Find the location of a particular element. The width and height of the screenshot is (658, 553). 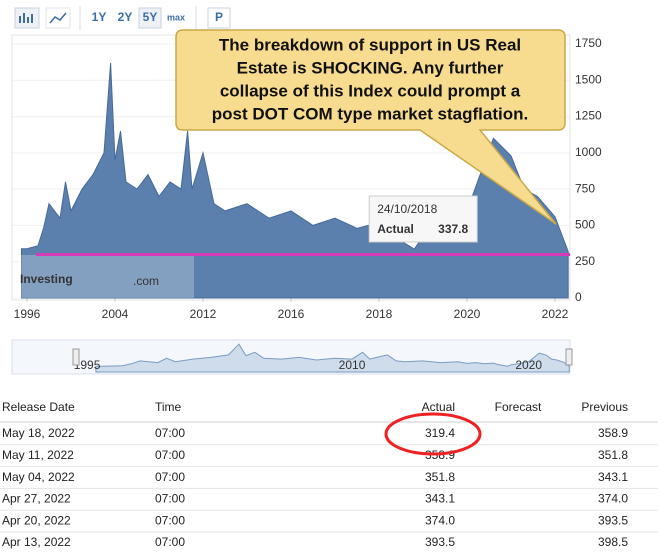

table-cell: 319.4 is located at coordinates (440, 433).